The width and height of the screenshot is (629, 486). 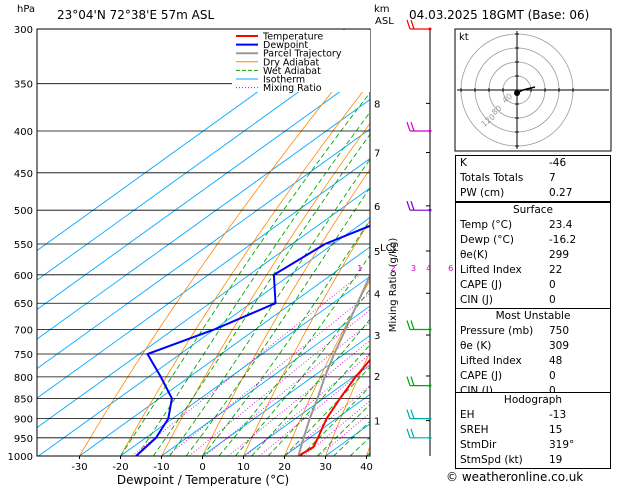 I want to click on pressure-tick-label: 700, so click(x=23, y=331).